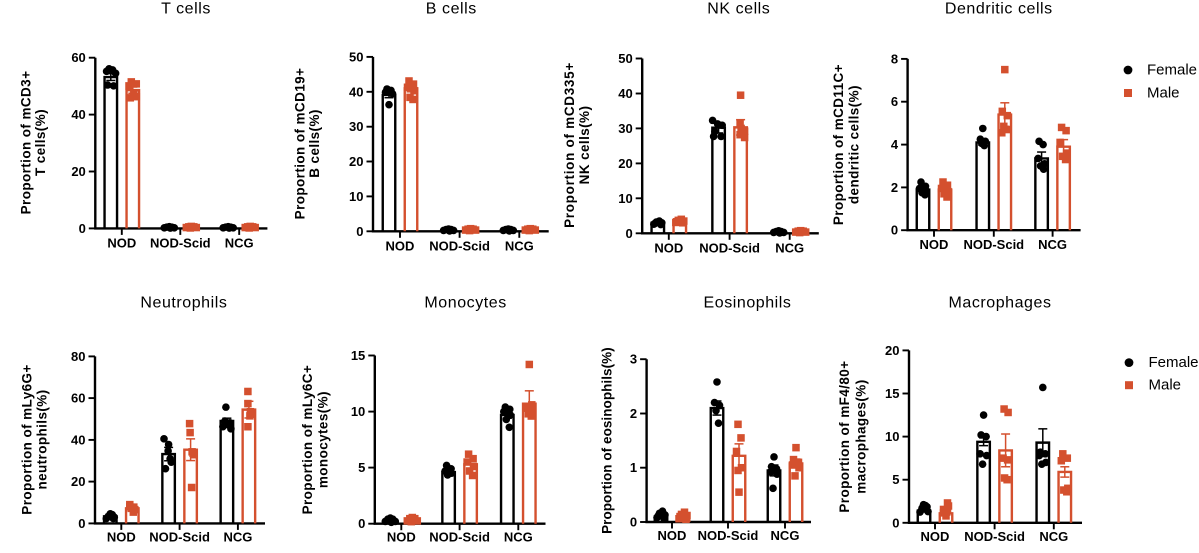 The height and width of the screenshot is (553, 1199). Describe the element at coordinates (465, 303) in the screenshot. I see `svg-text: Monocytes` at that location.